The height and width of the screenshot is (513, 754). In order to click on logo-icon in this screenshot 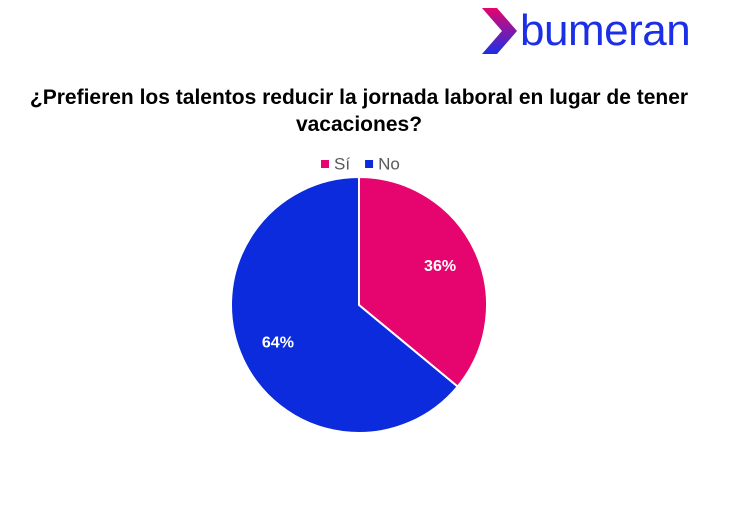, I will do `click(499, 31)`.